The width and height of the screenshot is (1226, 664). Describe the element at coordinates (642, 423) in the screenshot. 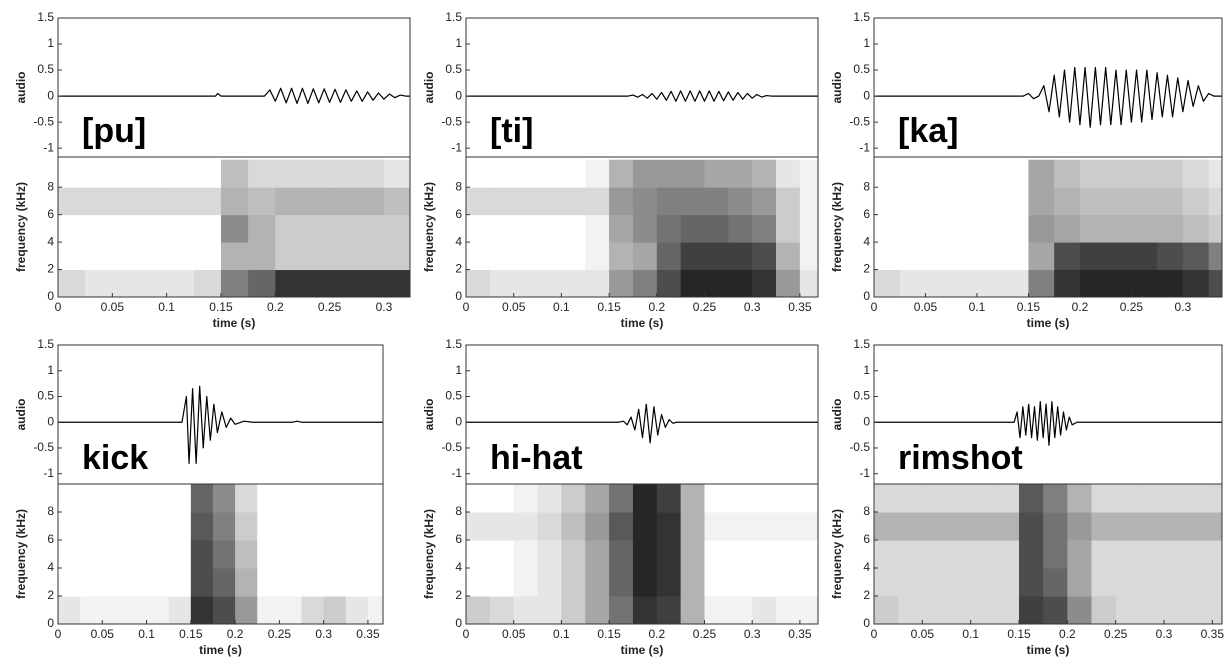

I see `waveform-plot` at that location.